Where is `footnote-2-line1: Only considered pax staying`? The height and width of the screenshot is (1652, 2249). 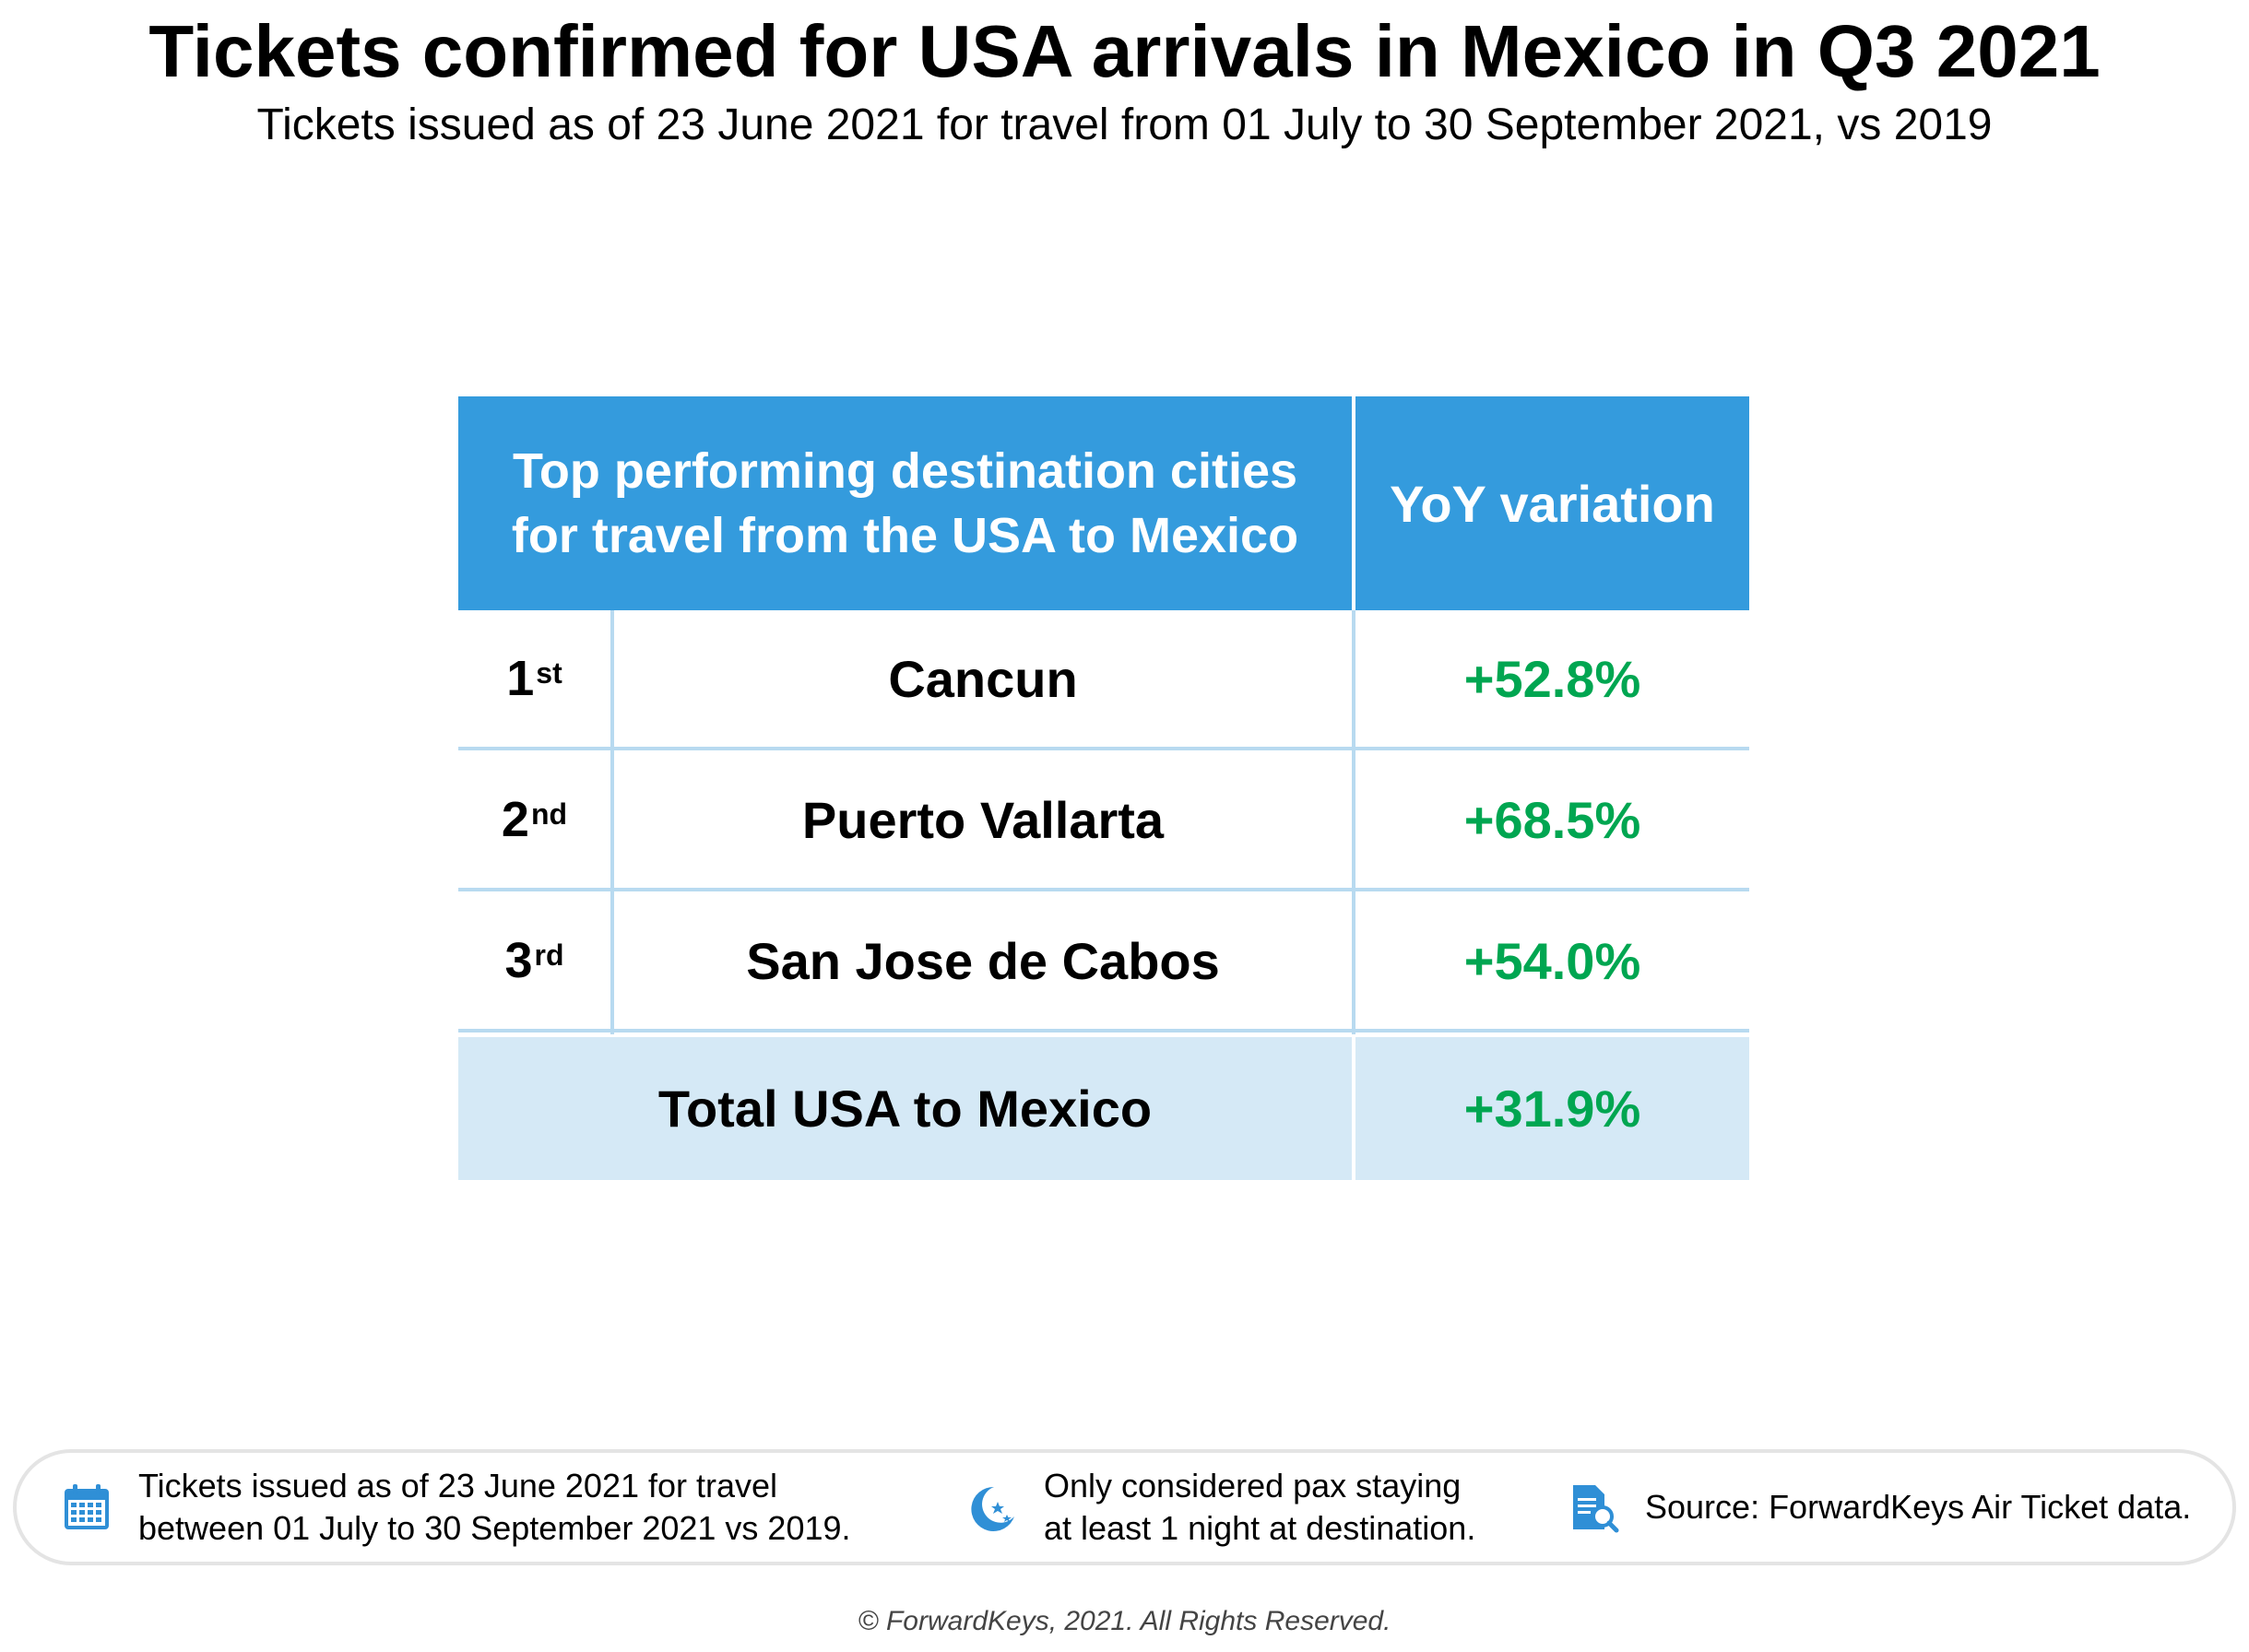
footnote-2-line1: Only considered pax staying is located at coordinates (1253, 1485).